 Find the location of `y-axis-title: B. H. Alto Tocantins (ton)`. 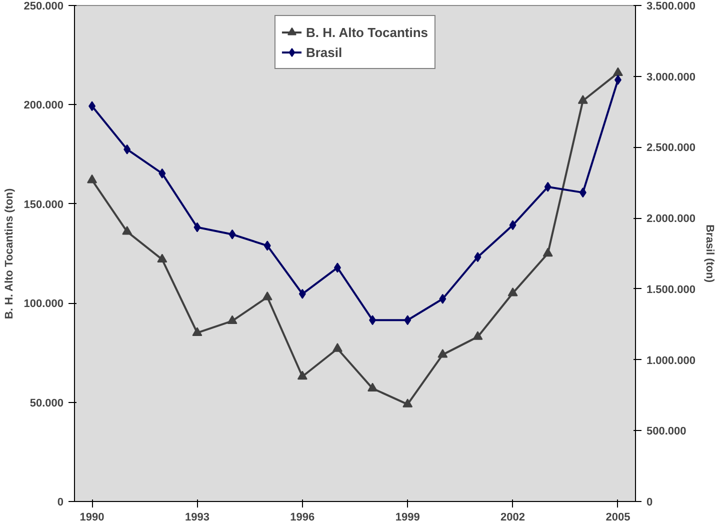

y-axis-title: B. H. Alto Tocantins (ton) is located at coordinates (10, 254).